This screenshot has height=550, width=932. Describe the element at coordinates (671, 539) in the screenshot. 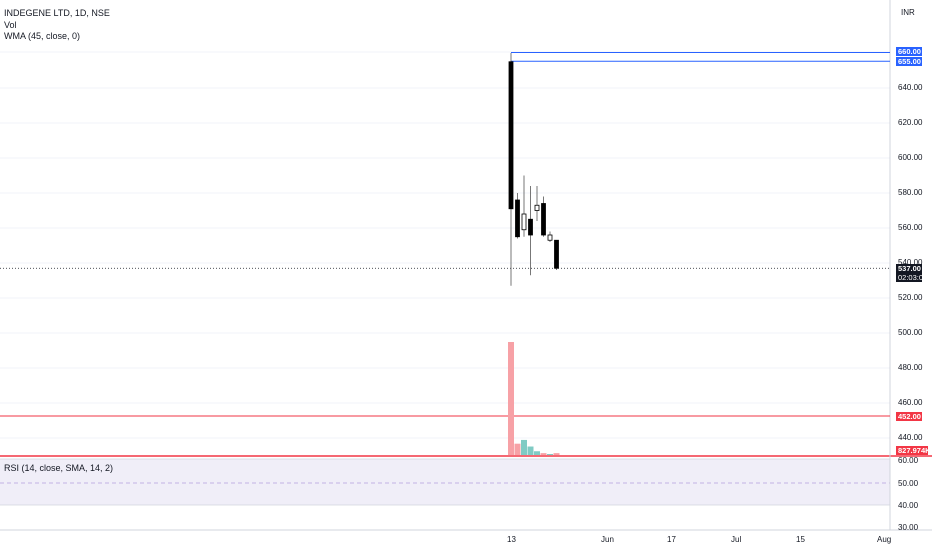

I see `time-tick-17: 17` at that location.